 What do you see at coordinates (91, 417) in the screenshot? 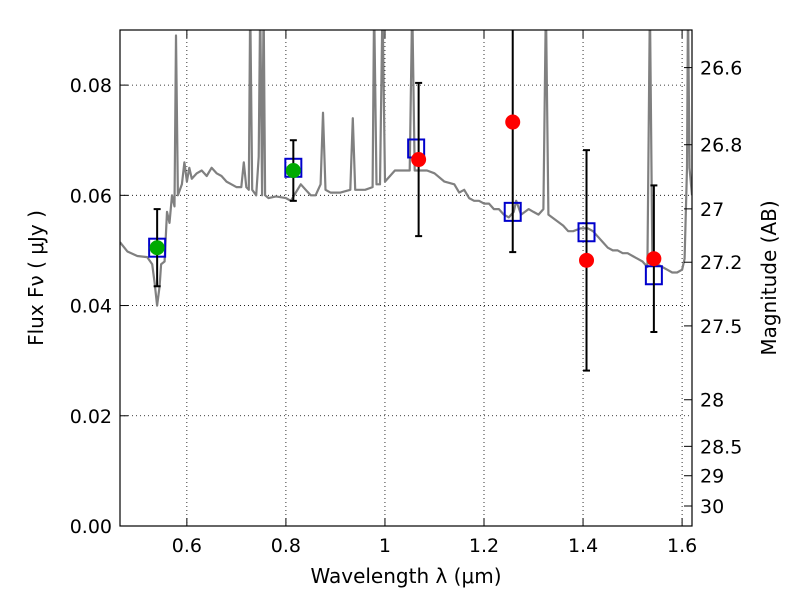
I see `y-tick-label: 0.02` at bounding box center [91, 417].